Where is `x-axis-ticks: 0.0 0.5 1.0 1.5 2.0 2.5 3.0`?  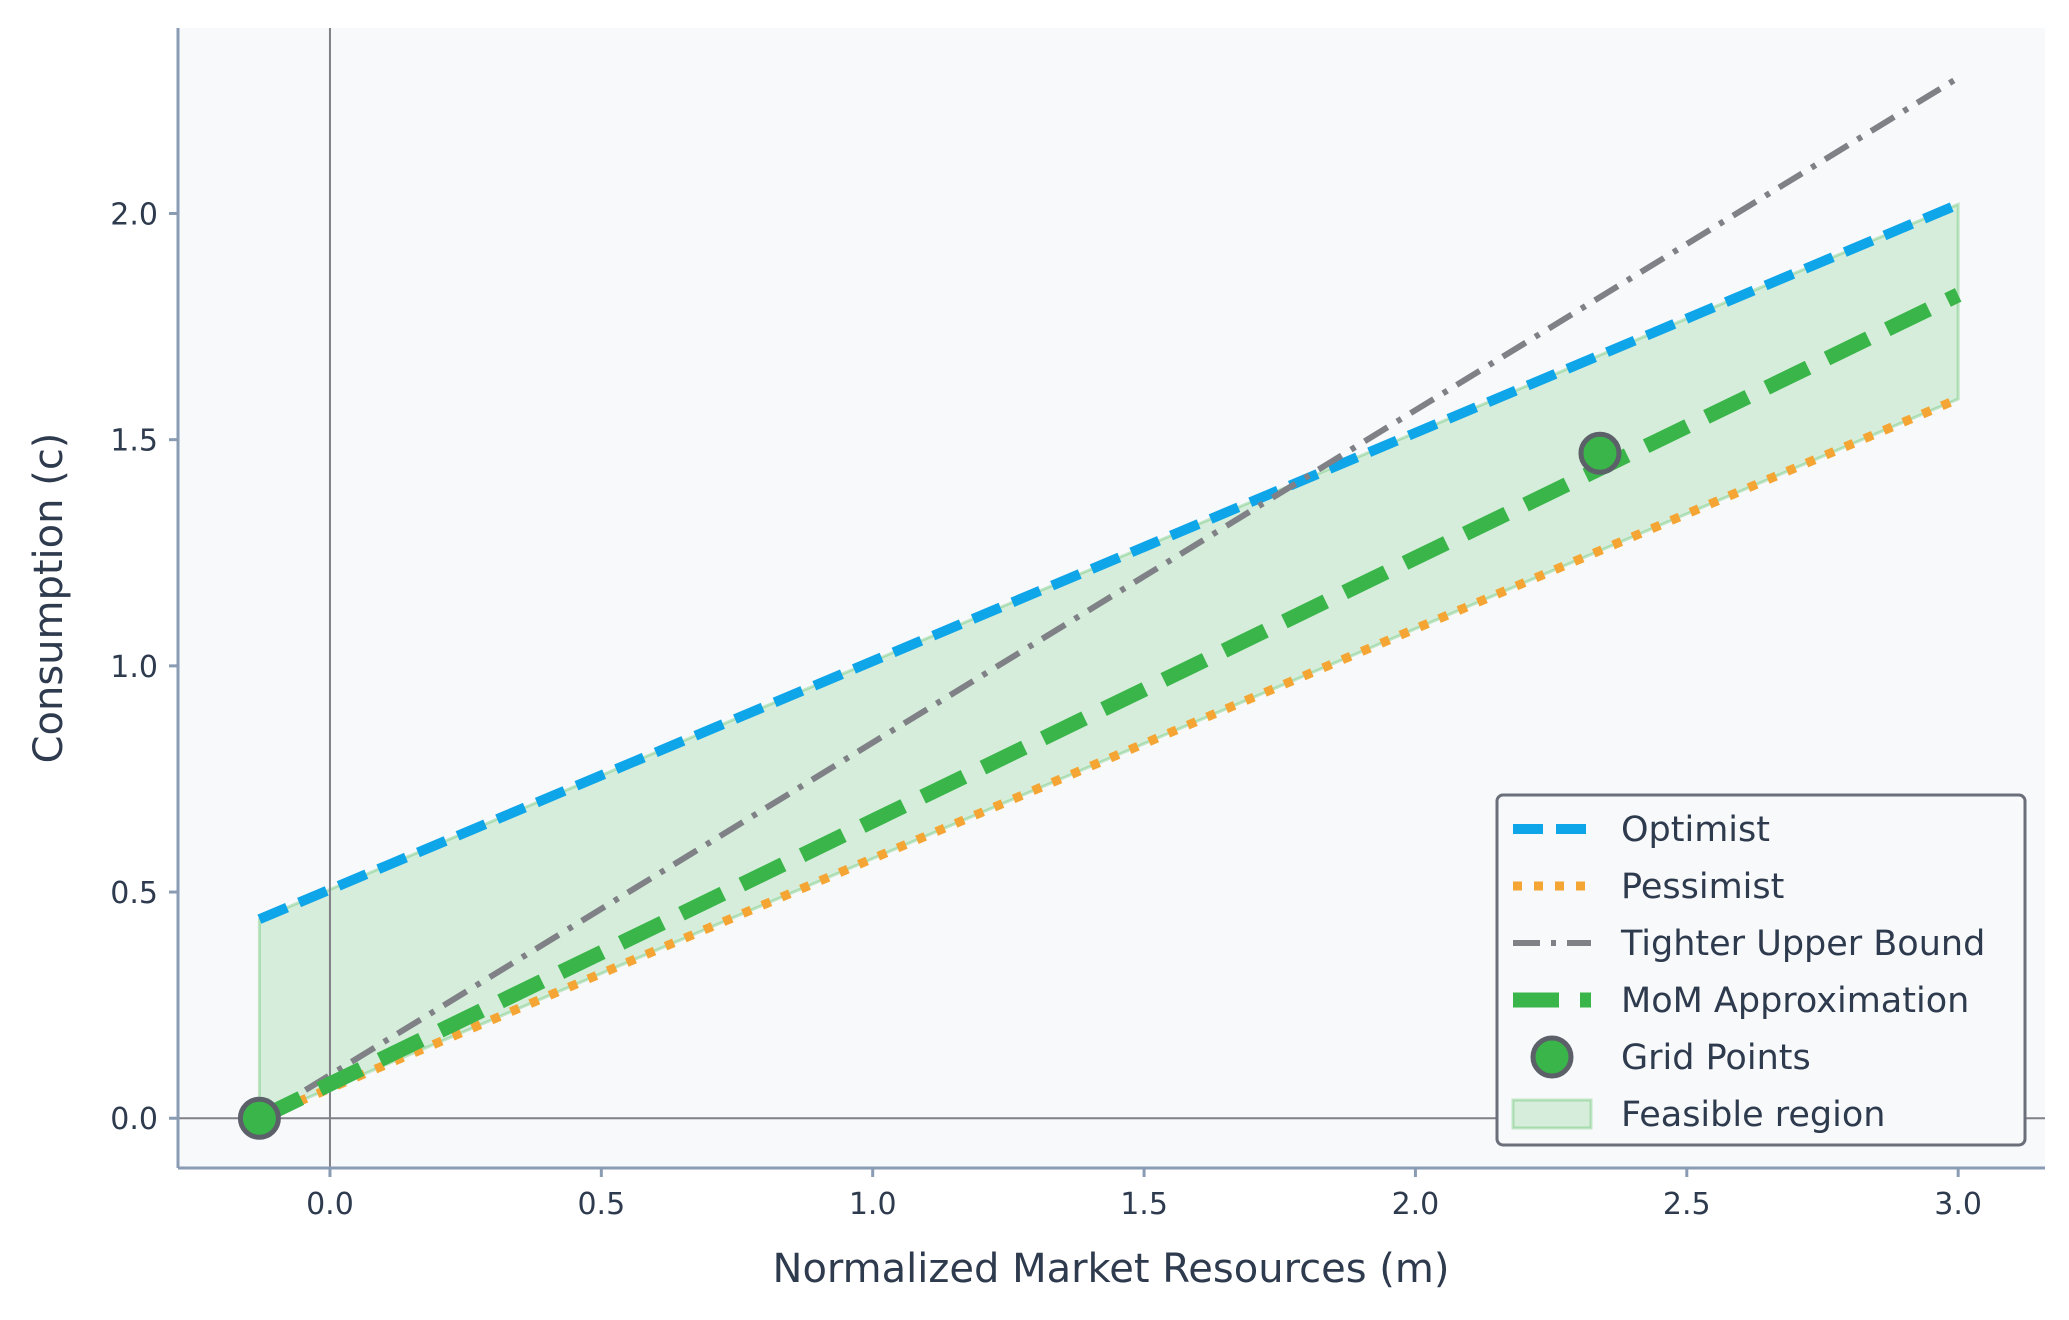
x-axis-ticks: 0.0 0.5 1.0 1.5 2.0 2.5 3.0 is located at coordinates (1144, 1195).